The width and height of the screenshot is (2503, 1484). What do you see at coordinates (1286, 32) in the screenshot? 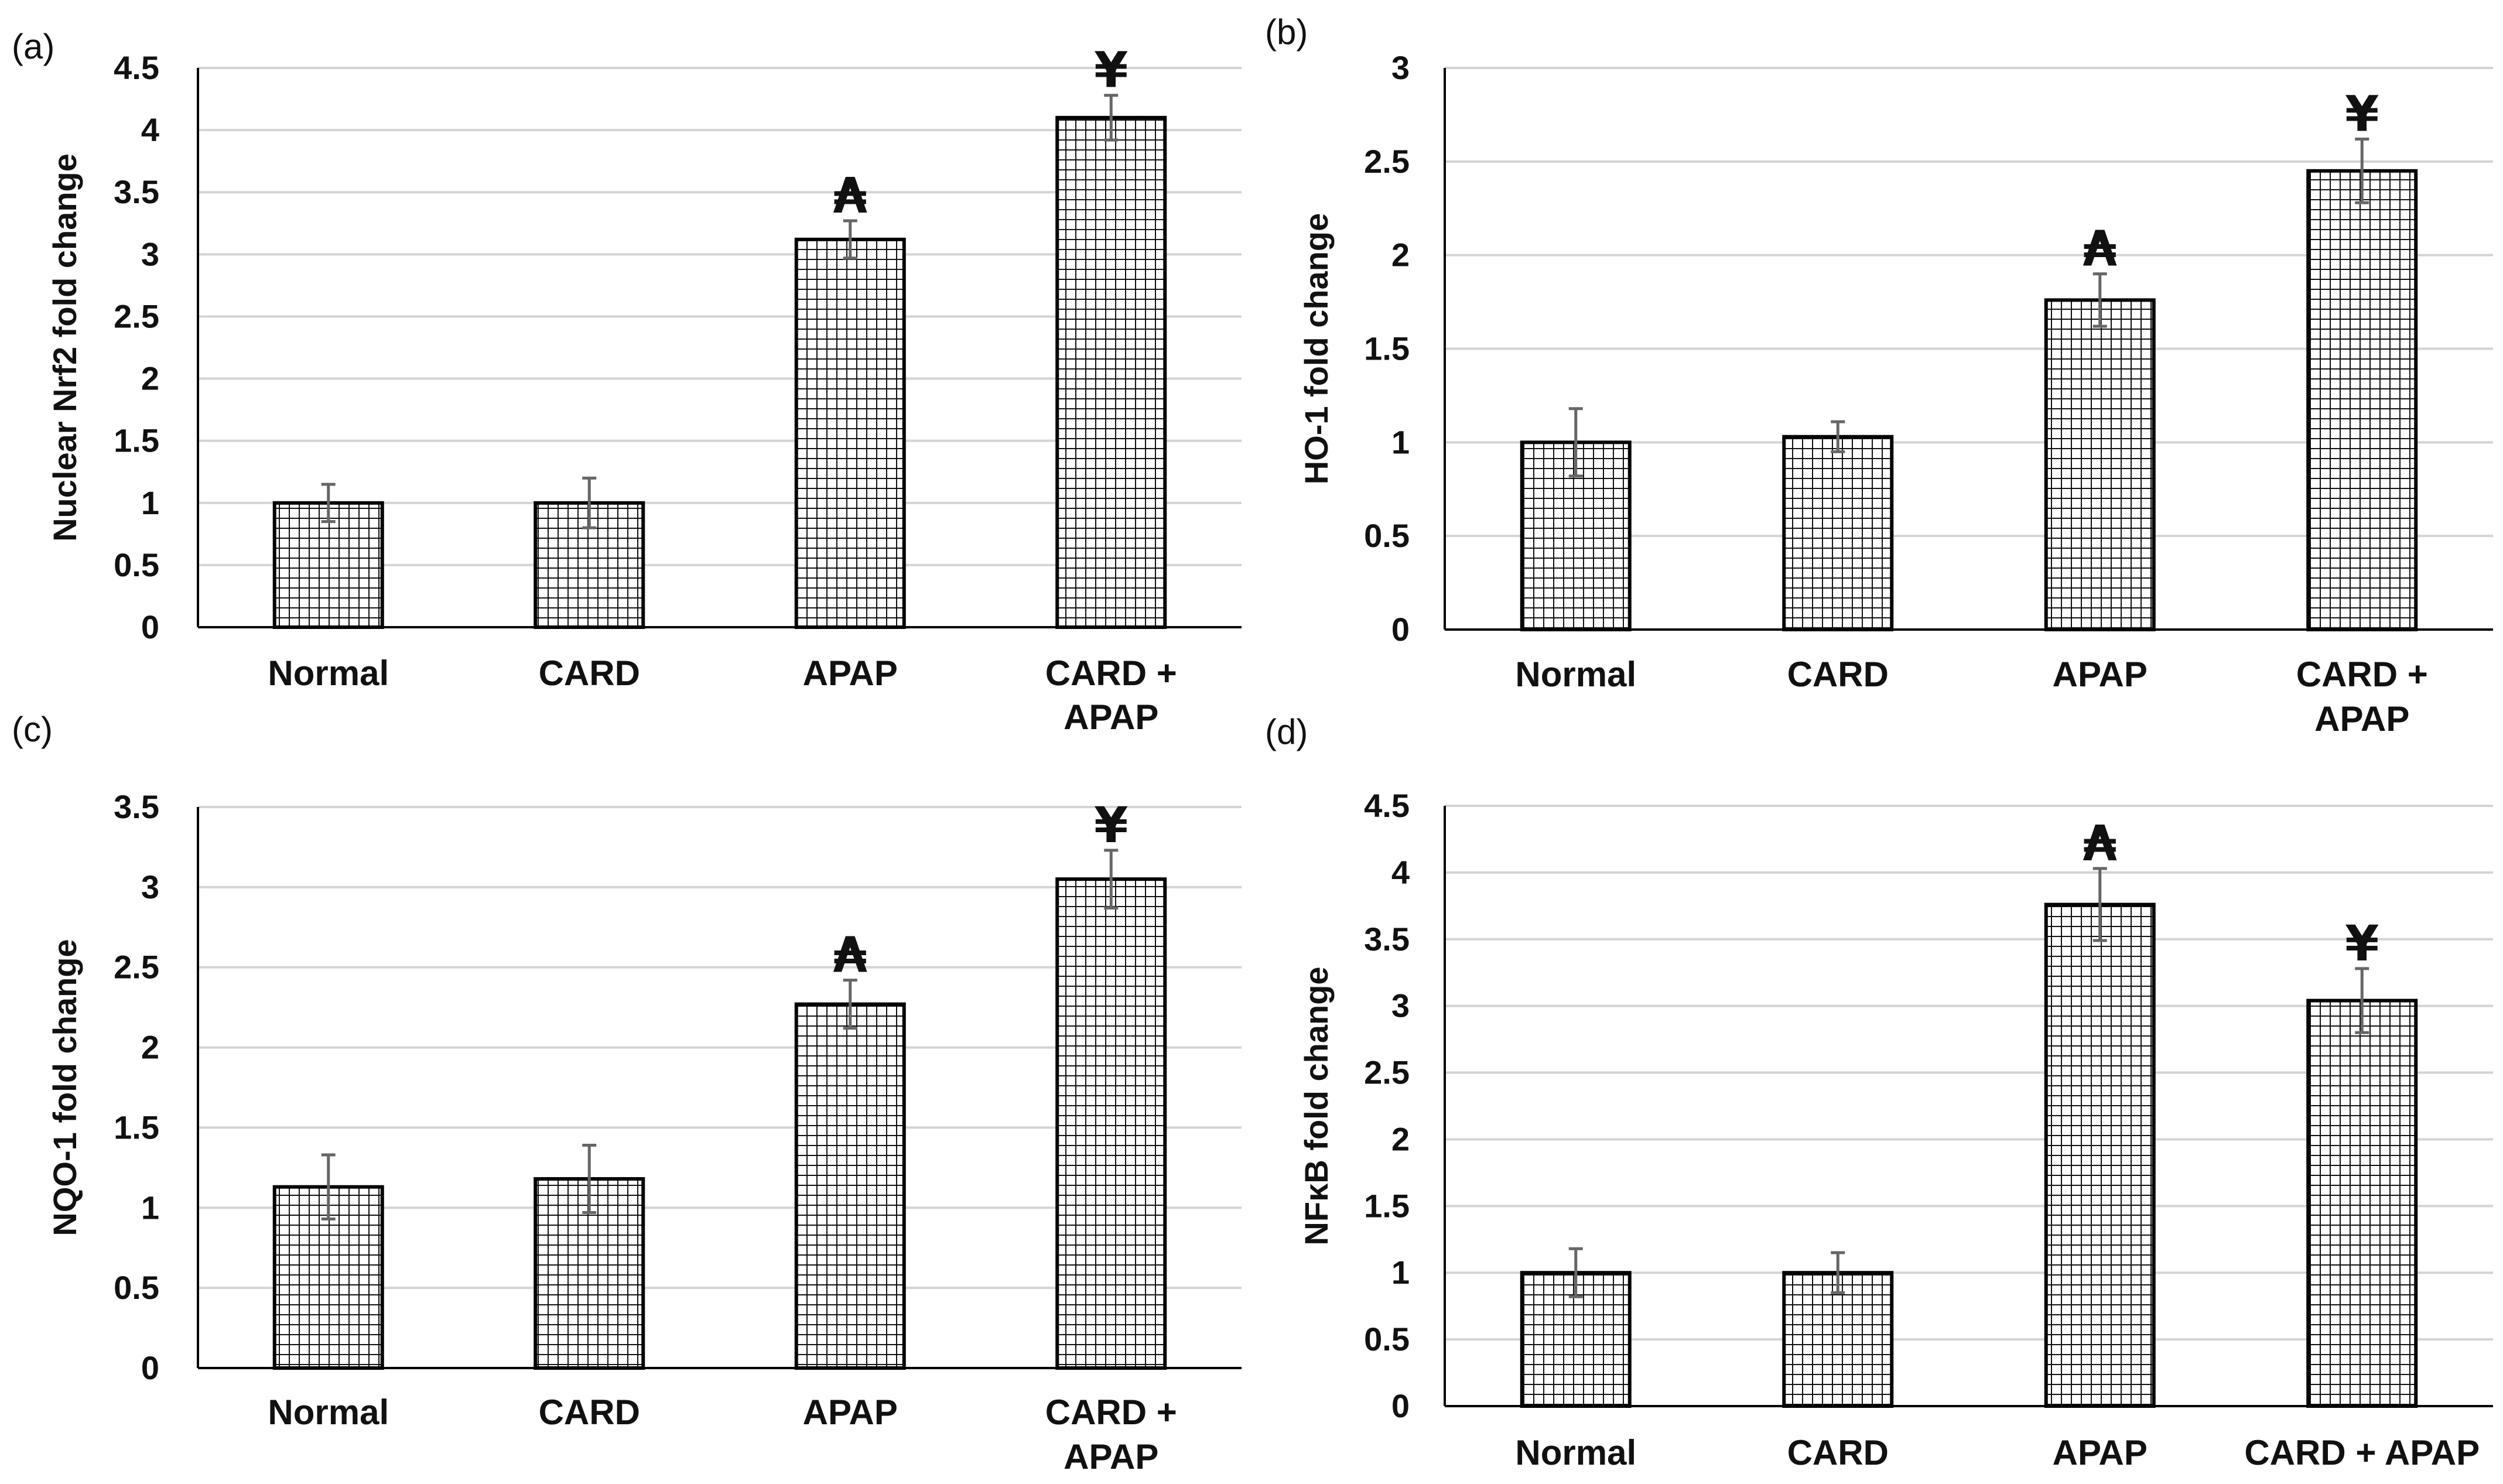
I see `panel-label: (b)` at bounding box center [1286, 32].